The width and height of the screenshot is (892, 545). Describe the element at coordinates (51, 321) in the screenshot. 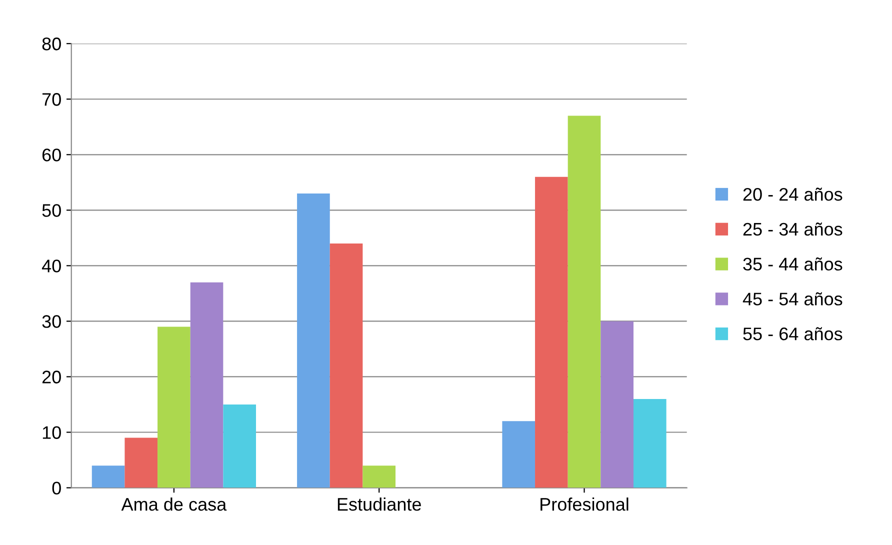

I see `y-tick-label: 30` at that location.